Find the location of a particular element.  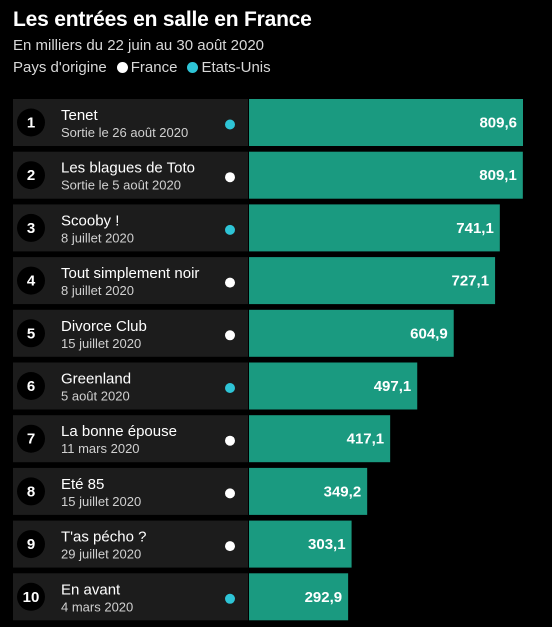

value-label: 349,2 is located at coordinates (343, 491).